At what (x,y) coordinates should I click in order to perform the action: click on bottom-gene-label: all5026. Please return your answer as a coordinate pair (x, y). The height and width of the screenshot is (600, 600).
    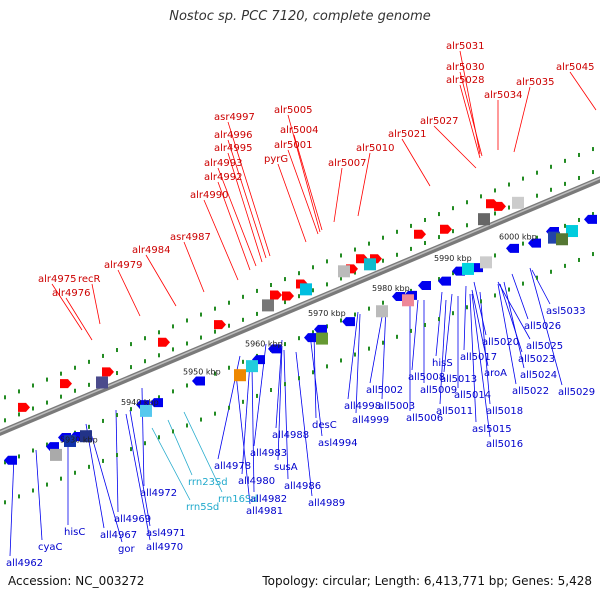
    Looking at the image, I should click on (542, 326).